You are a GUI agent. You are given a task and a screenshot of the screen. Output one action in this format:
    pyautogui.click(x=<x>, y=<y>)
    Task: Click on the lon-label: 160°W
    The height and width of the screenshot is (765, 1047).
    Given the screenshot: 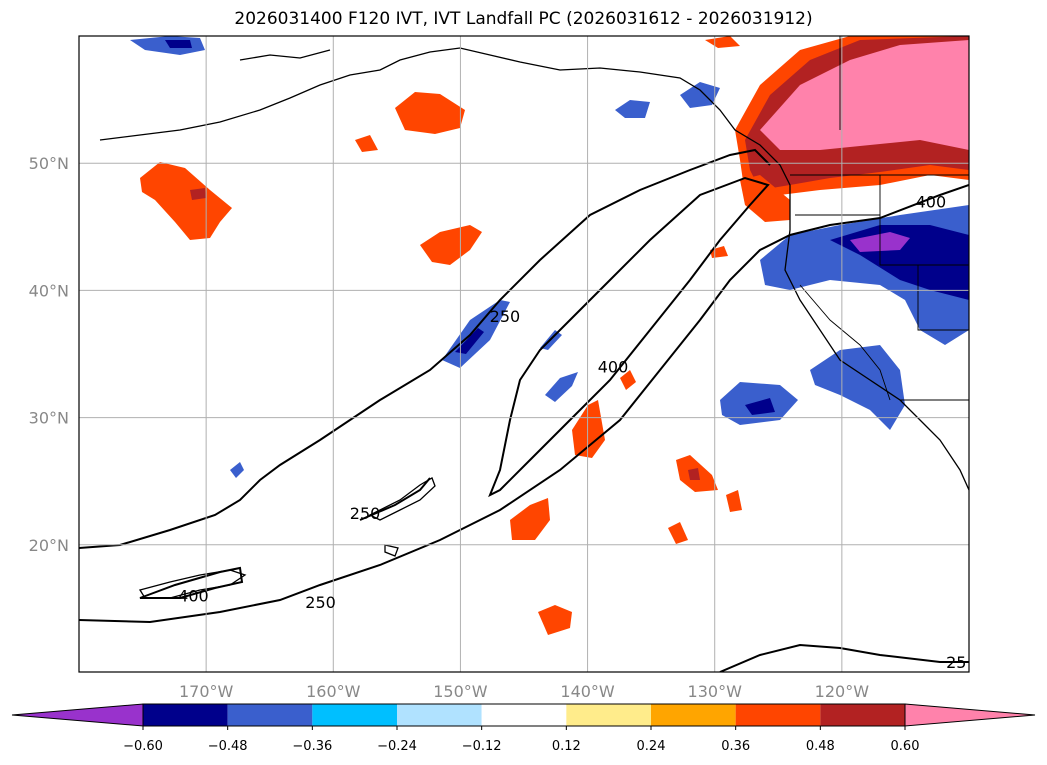 What is the action you would take?
    pyautogui.click(x=333, y=691)
    